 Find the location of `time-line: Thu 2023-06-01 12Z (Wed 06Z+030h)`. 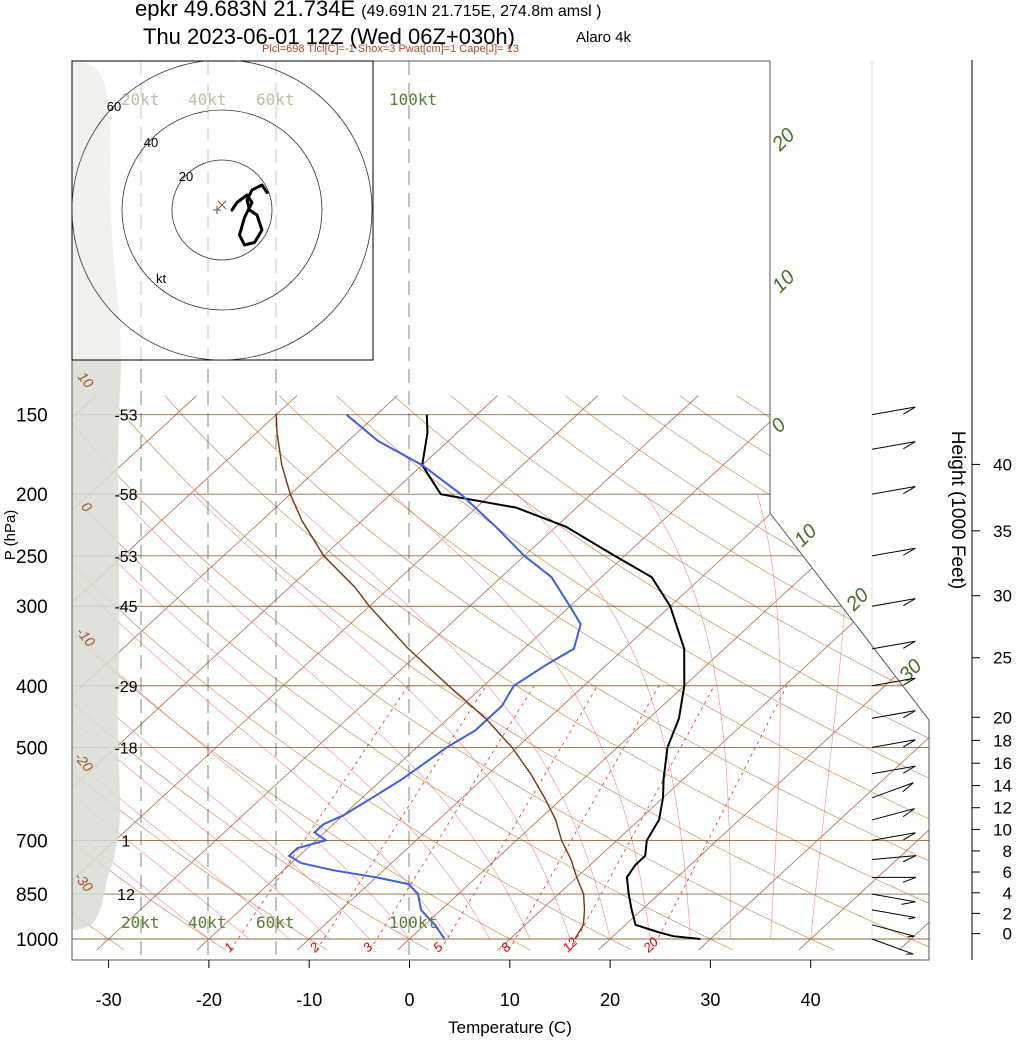

time-line: Thu 2023-06-01 12Z (Wed 06Z+030h) is located at coordinates (329, 36).